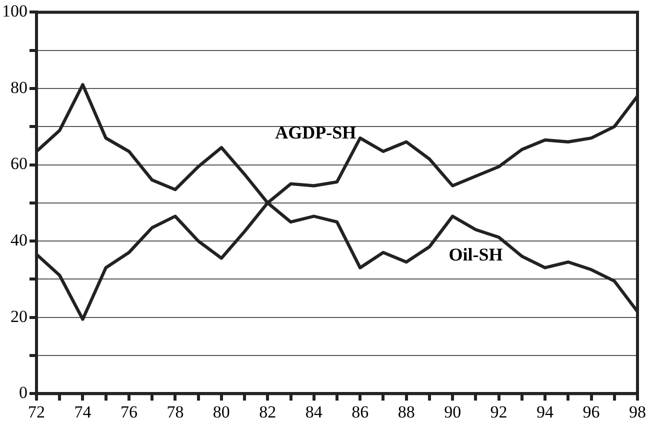 The height and width of the screenshot is (425, 648). I want to click on x-tick-label: 92, so click(499, 412).